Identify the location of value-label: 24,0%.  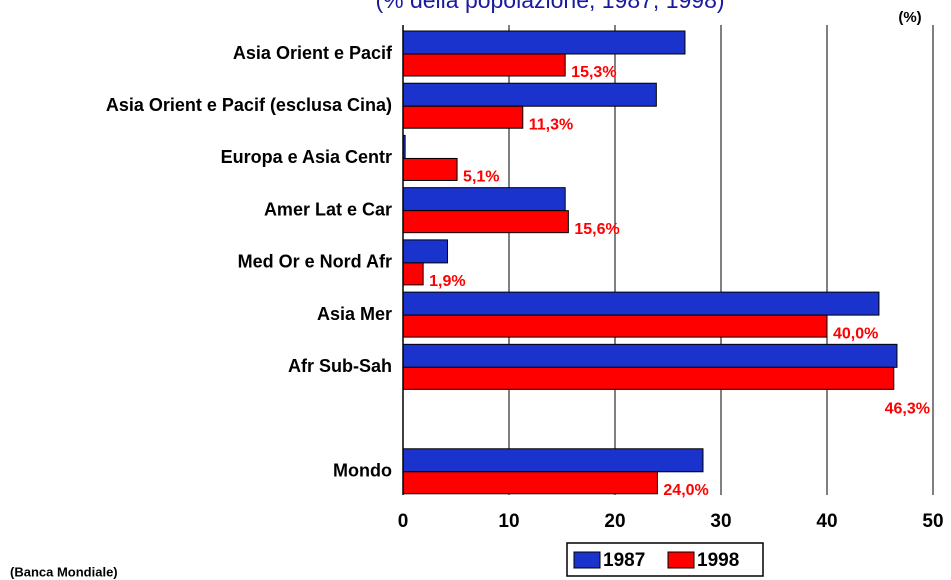
(685, 490).